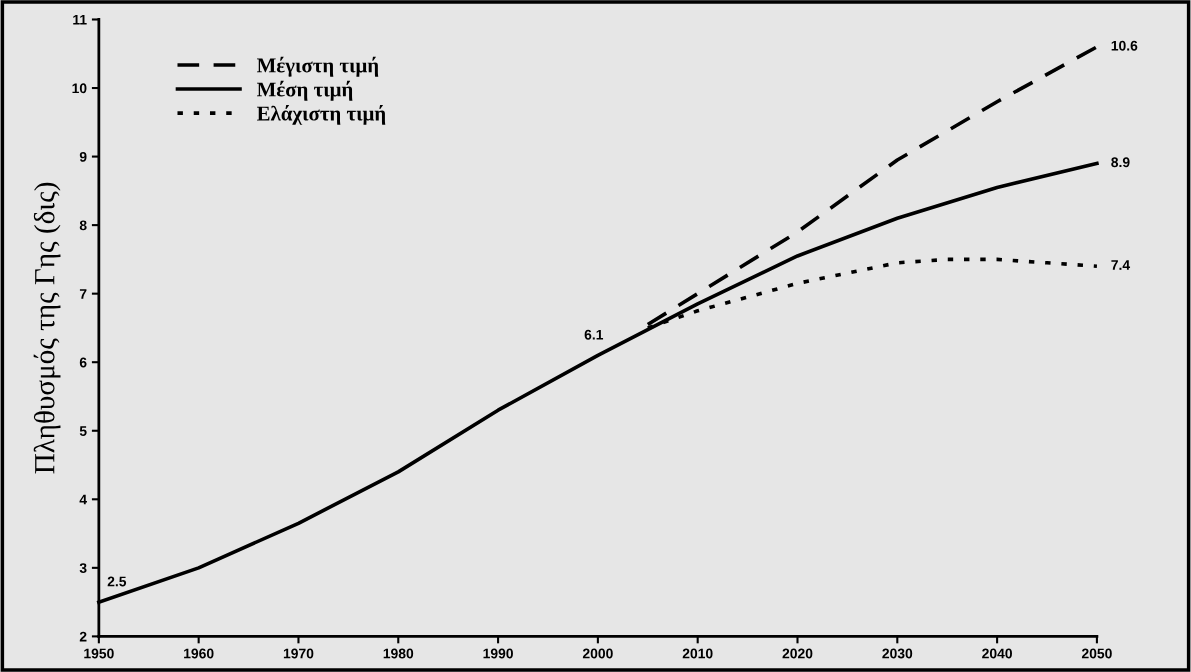 This screenshot has height=672, width=1191. What do you see at coordinates (80, 19) in the screenshot?
I see `y-tick-label: 11` at bounding box center [80, 19].